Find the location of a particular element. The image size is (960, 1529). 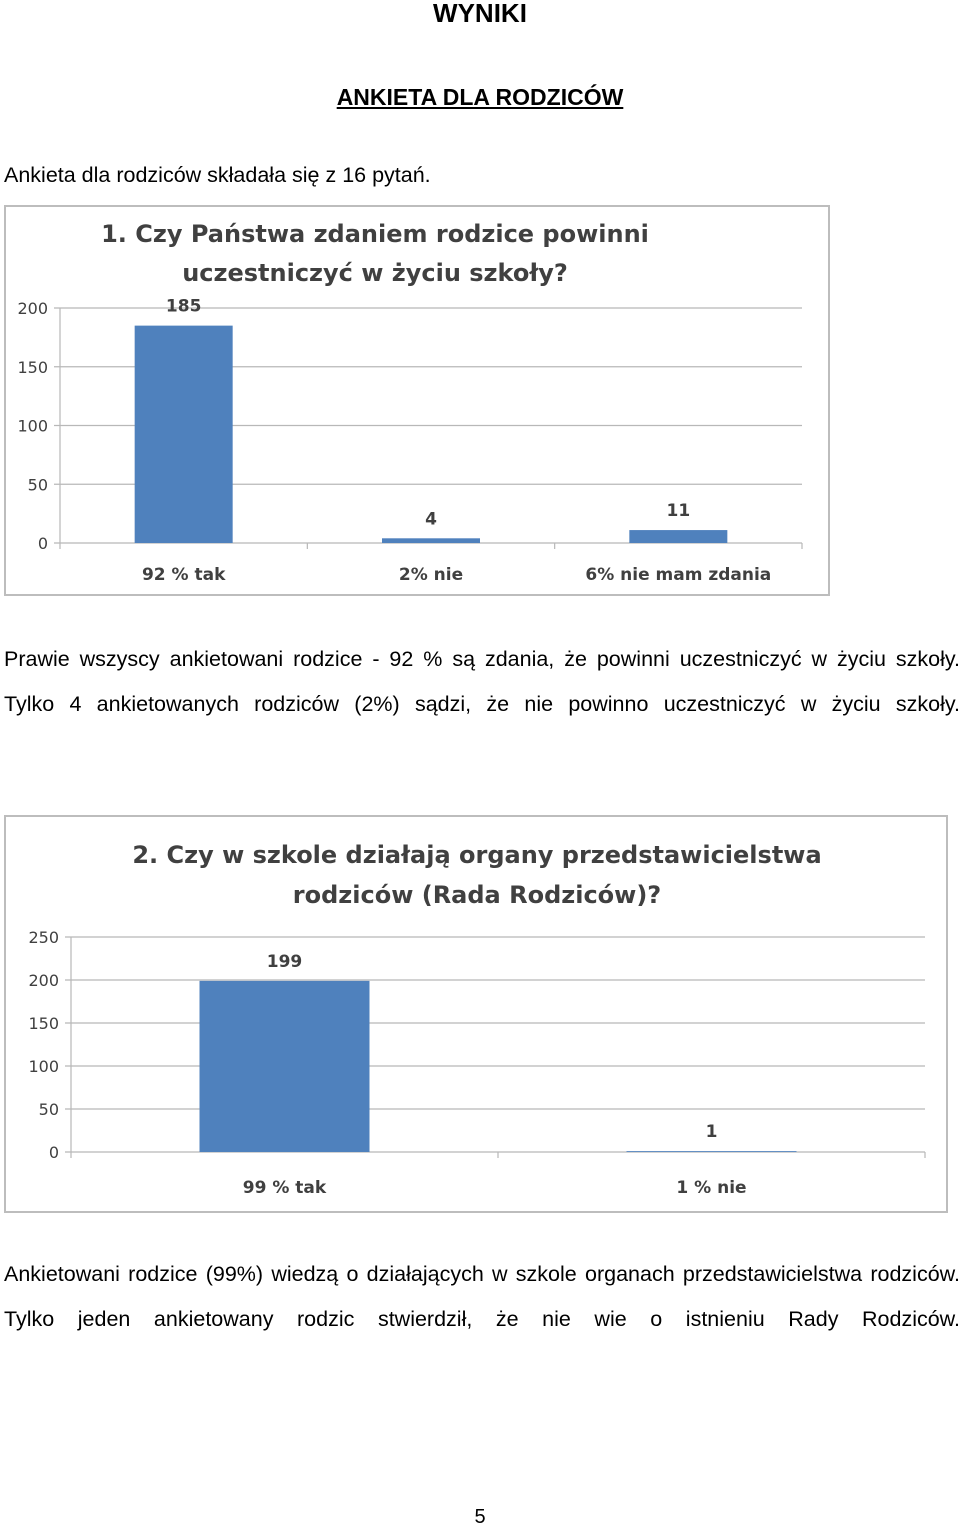

category-label: 99 % tak is located at coordinates (285, 1188).